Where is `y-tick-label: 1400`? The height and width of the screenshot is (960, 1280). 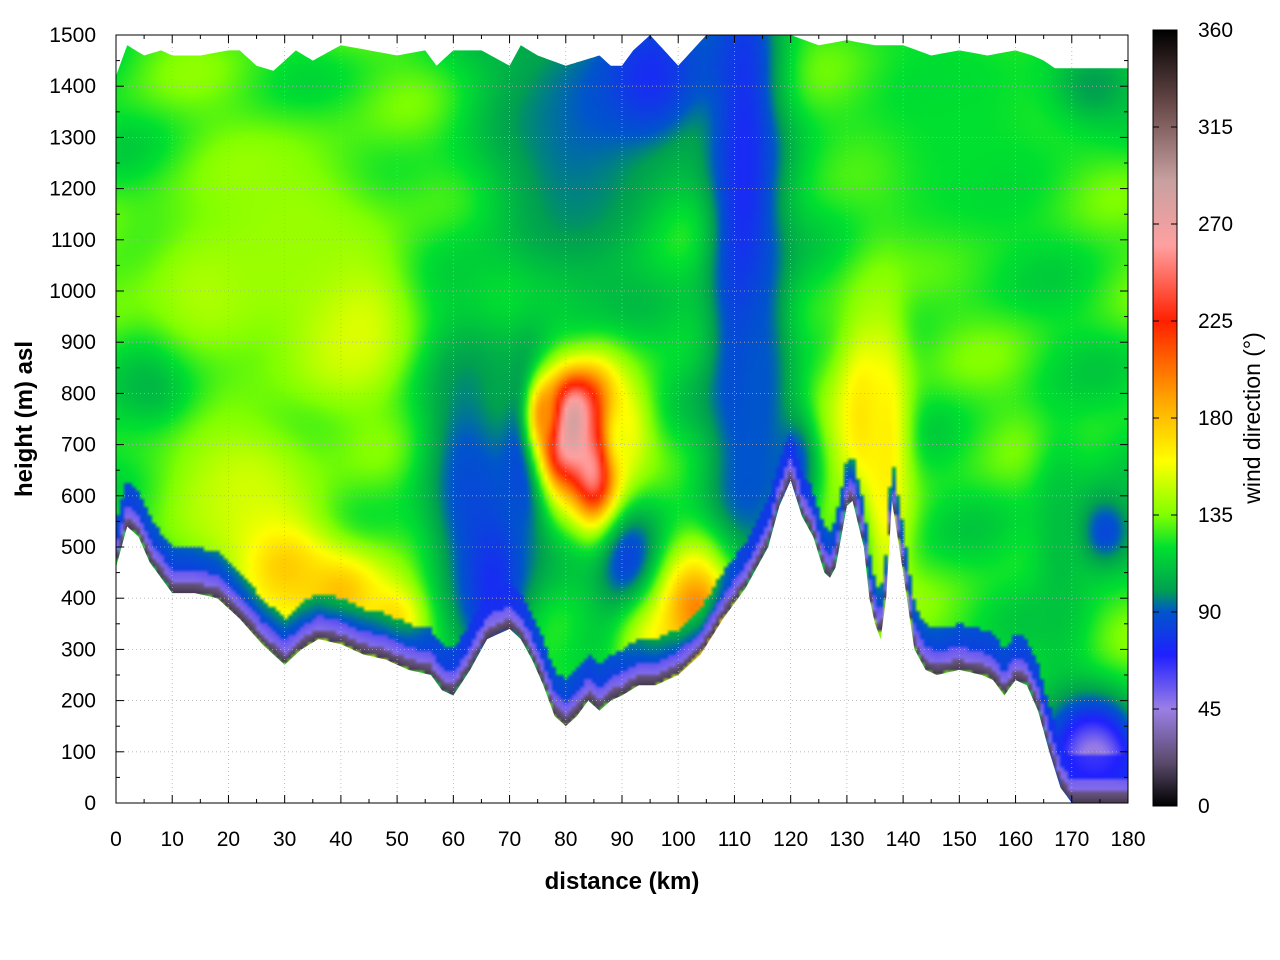 y-tick-label: 1400 is located at coordinates (72, 86).